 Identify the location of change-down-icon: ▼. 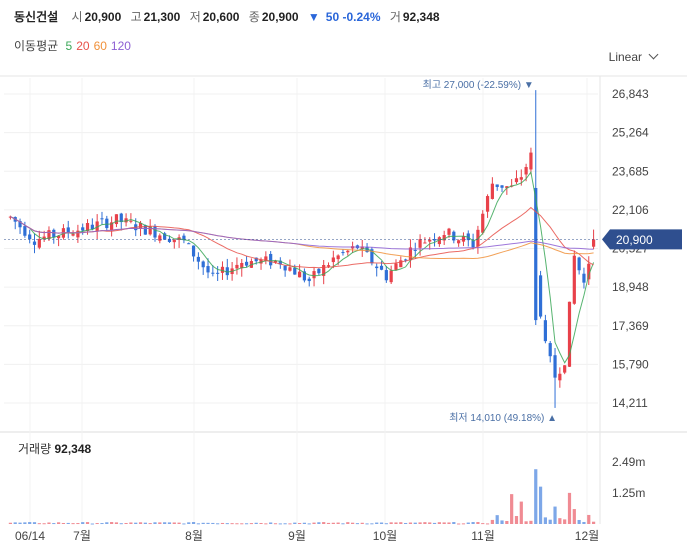
(313, 17).